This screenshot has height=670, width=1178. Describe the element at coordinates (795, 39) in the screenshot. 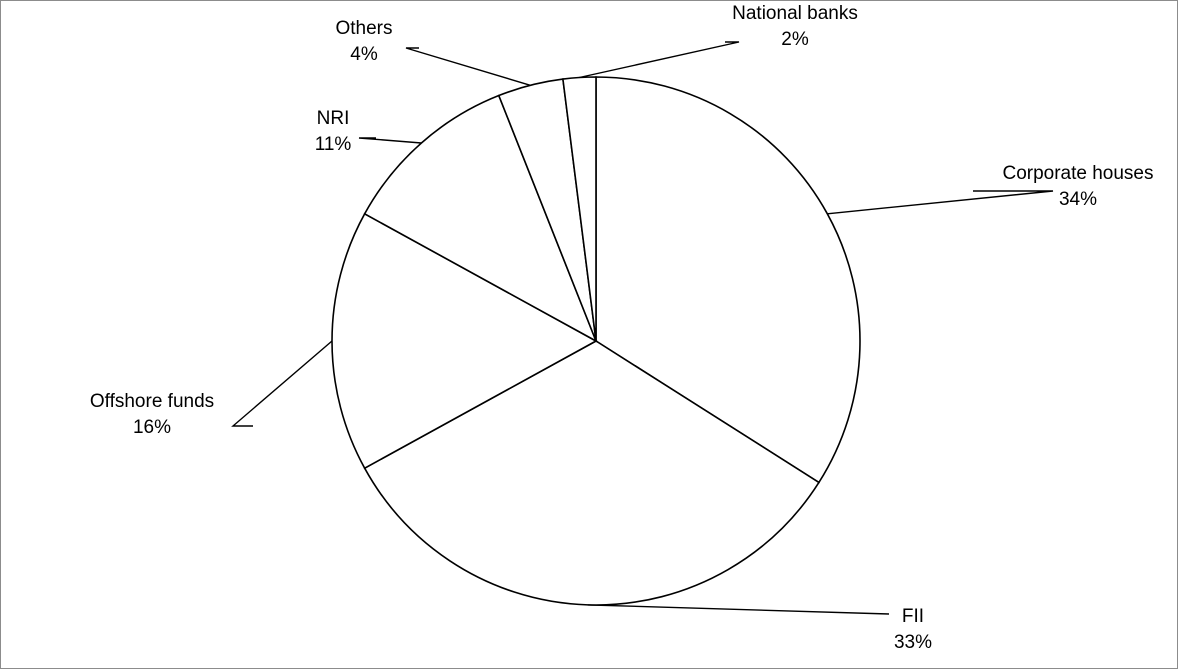

I see `slice-percent-national-banks: 2%` at that location.